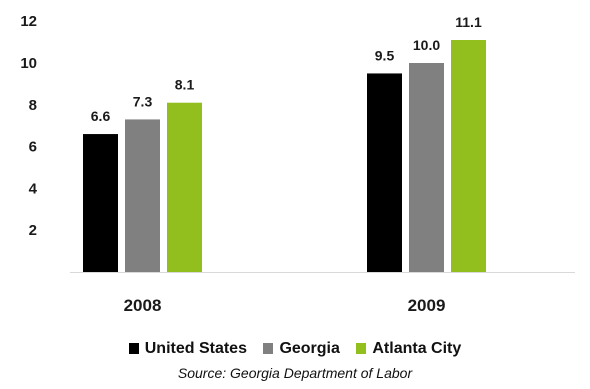  Describe the element at coordinates (309, 348) in the screenshot. I see `legend-label-georgia: Georgia` at that location.